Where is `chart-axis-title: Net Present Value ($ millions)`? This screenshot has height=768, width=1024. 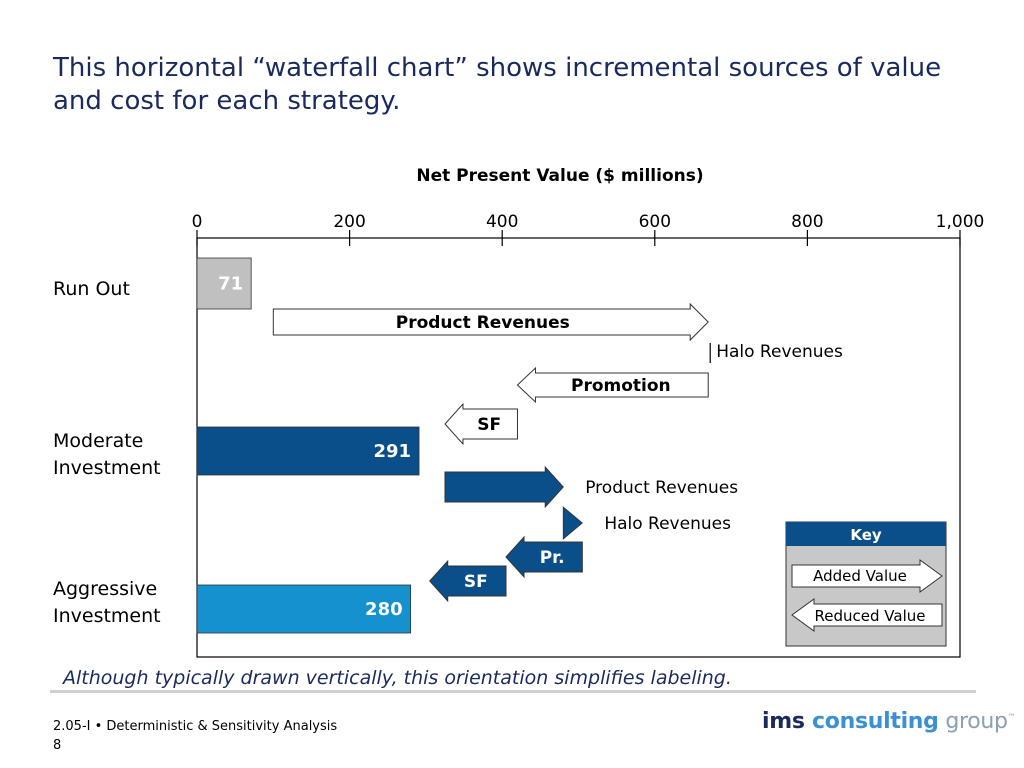
chart-axis-title: Net Present Value ($ millions) is located at coordinates (560, 176).